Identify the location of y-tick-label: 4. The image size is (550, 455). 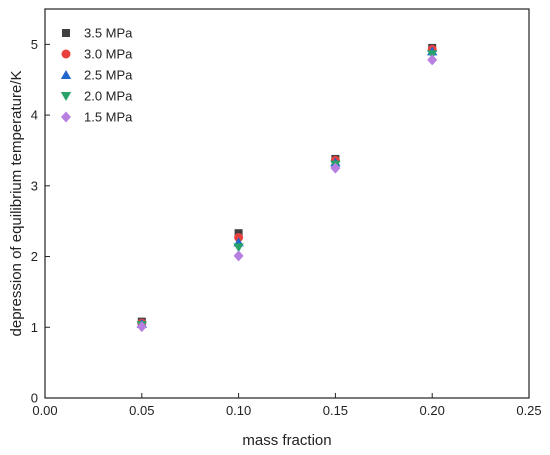
(34, 115).